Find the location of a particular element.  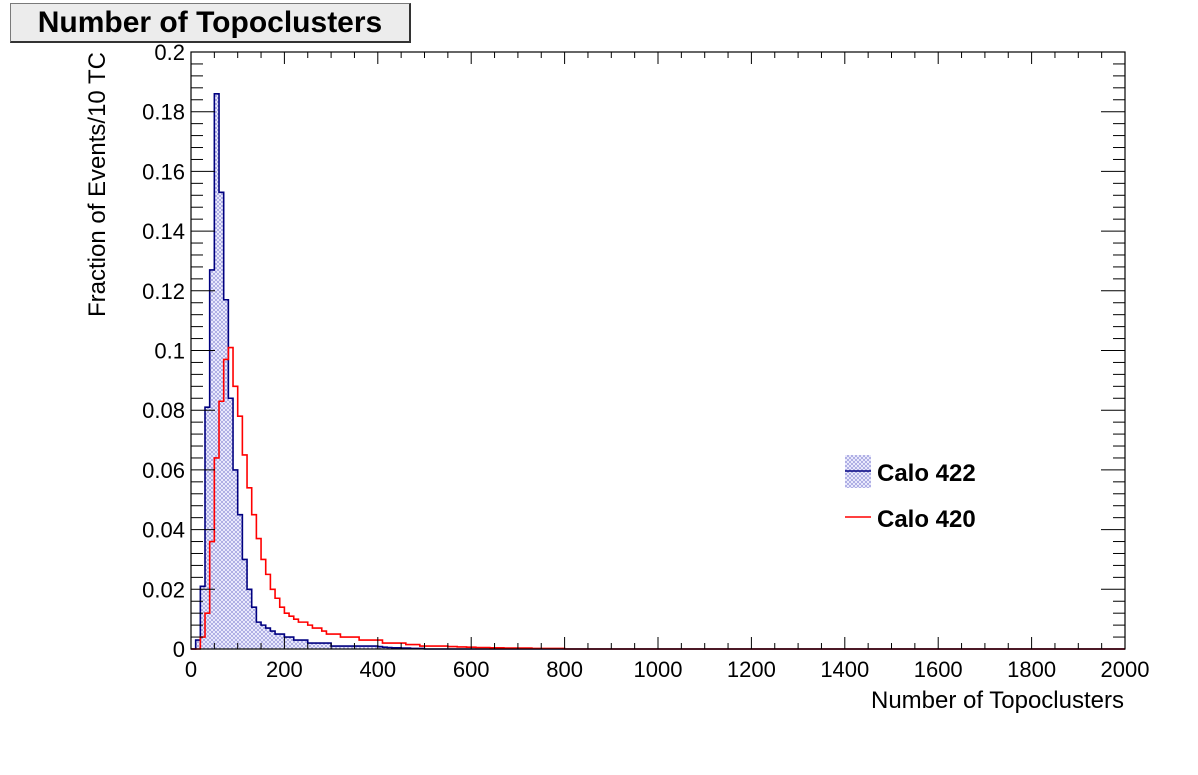

x-tick-label: 1800 is located at coordinates (1031, 669).